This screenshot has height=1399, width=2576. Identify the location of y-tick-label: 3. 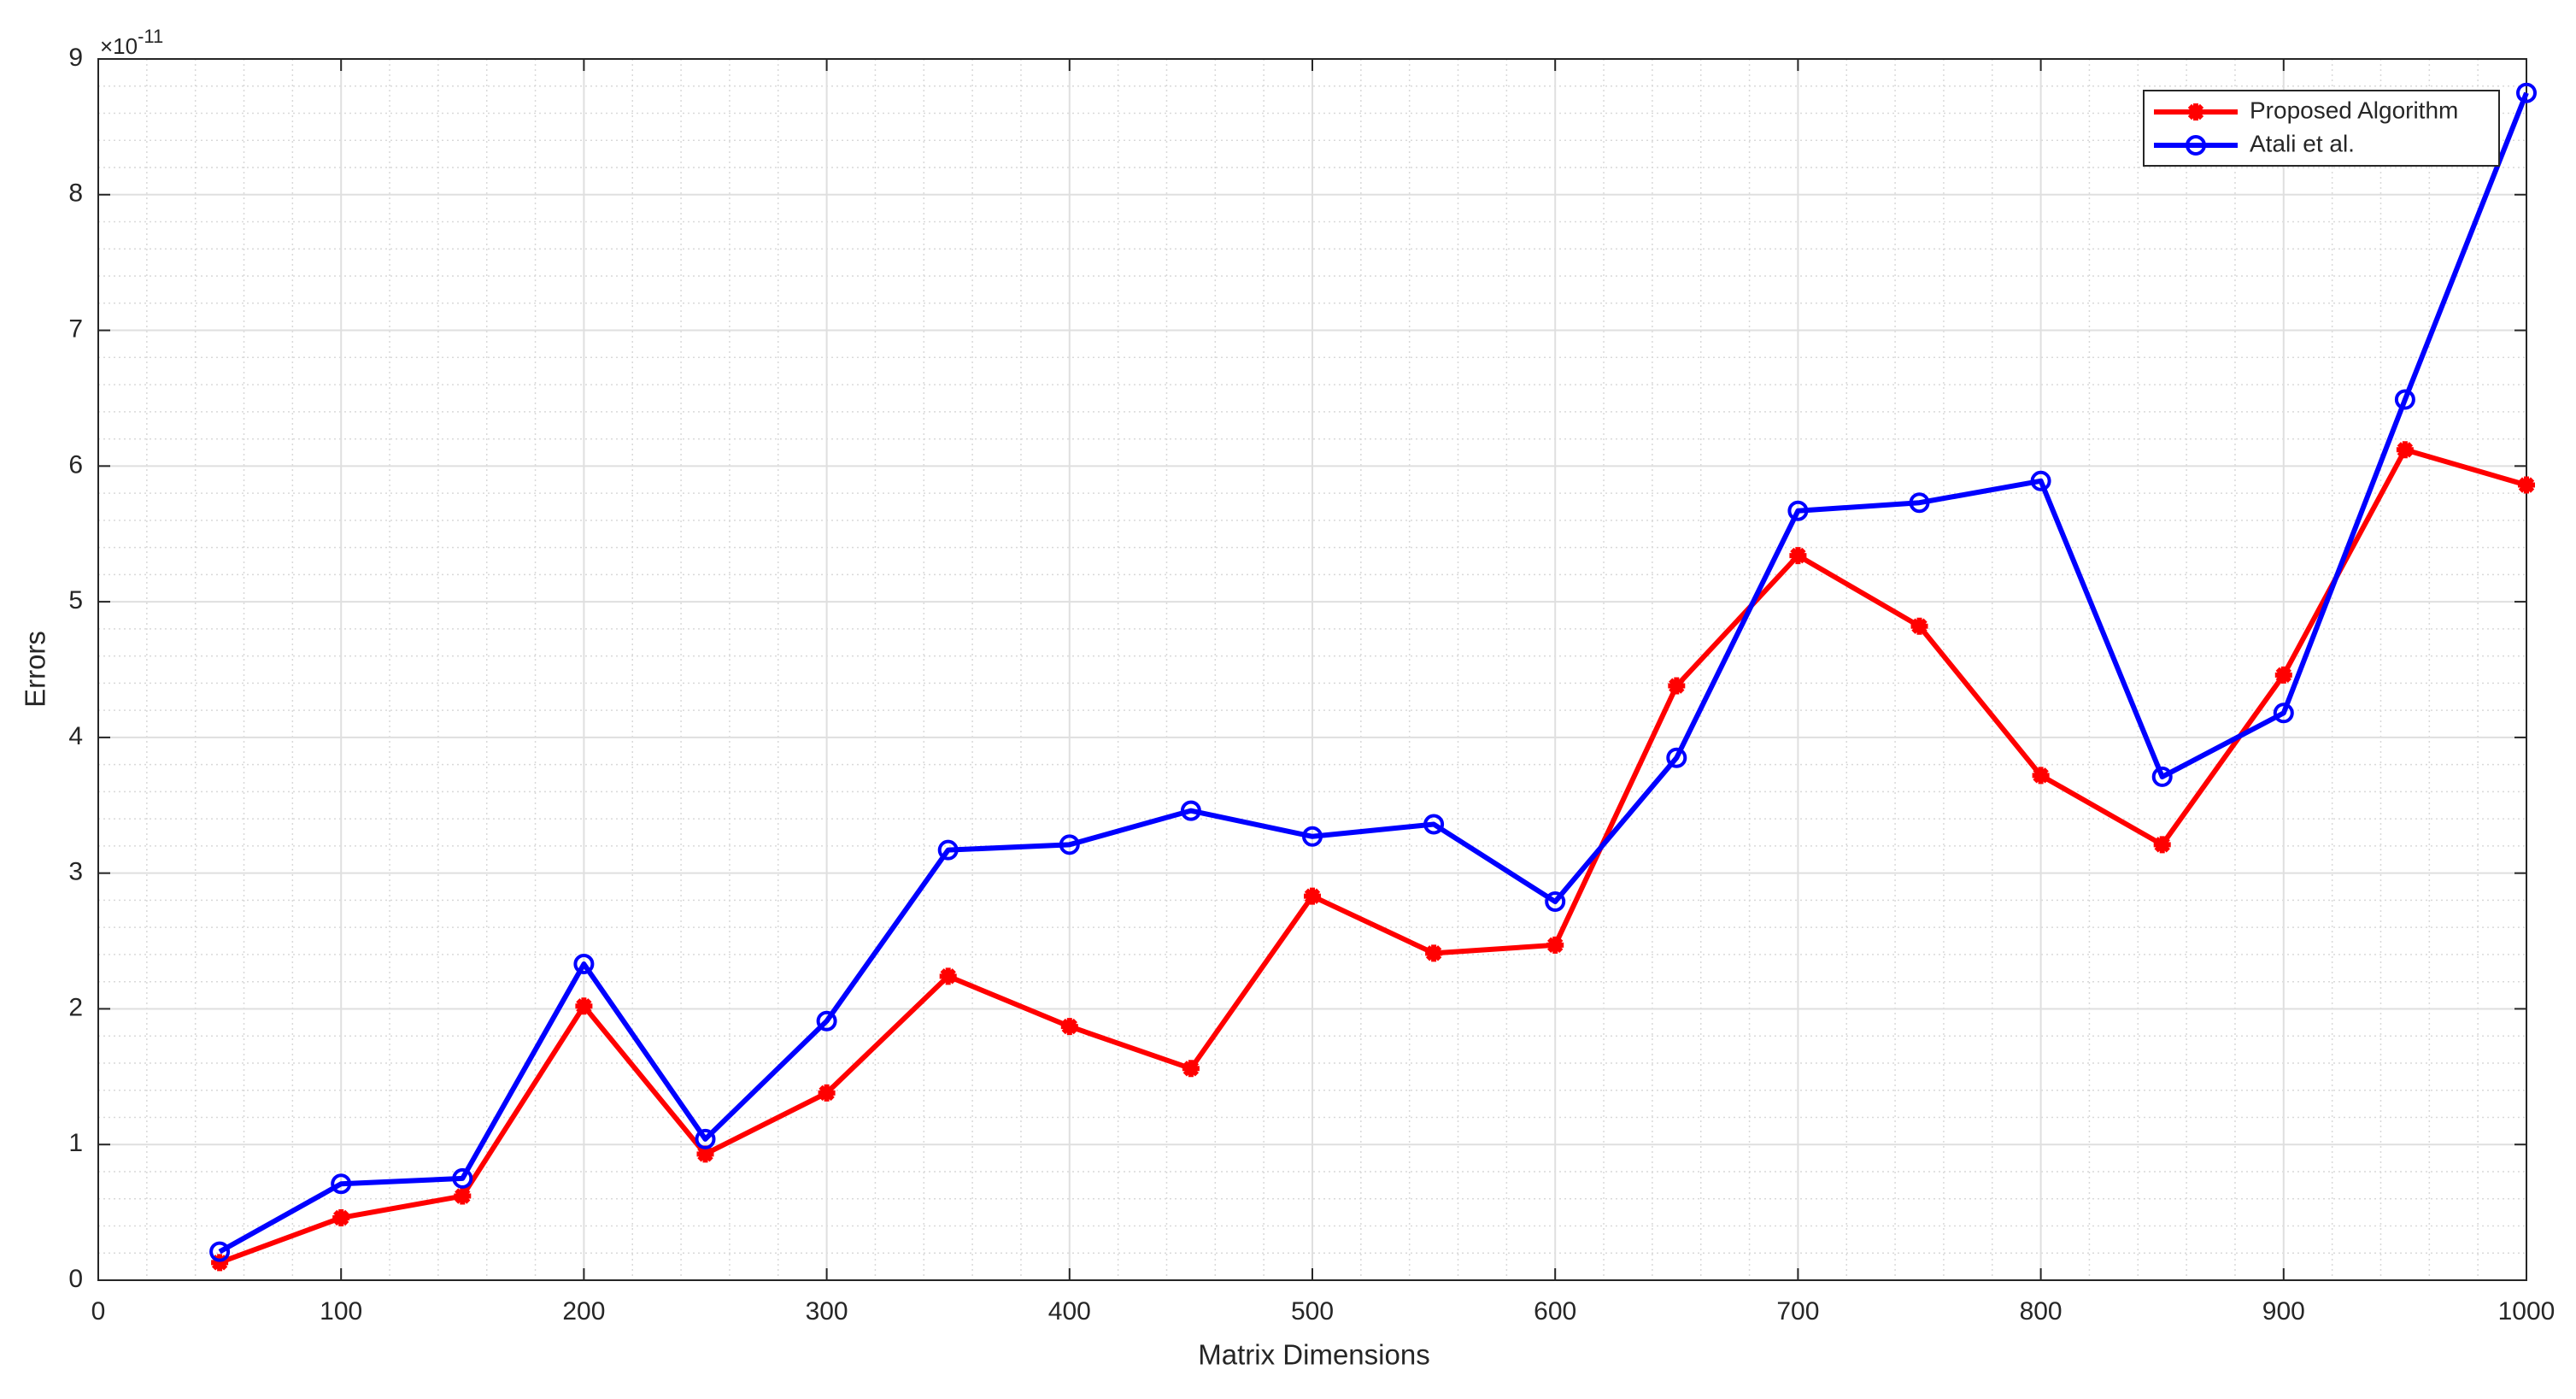
(75, 872).